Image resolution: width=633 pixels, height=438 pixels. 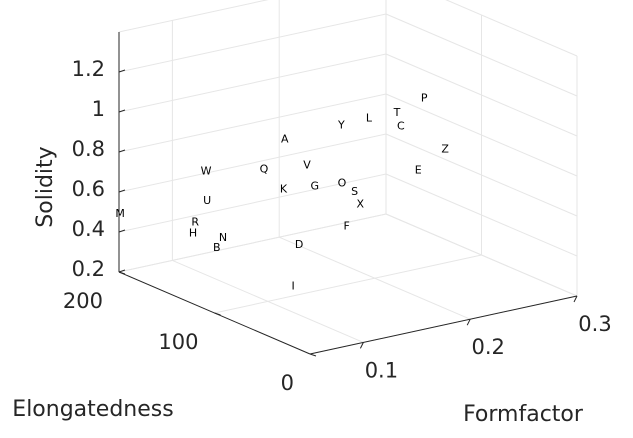 I want to click on data-point-w: W, so click(x=206, y=170).